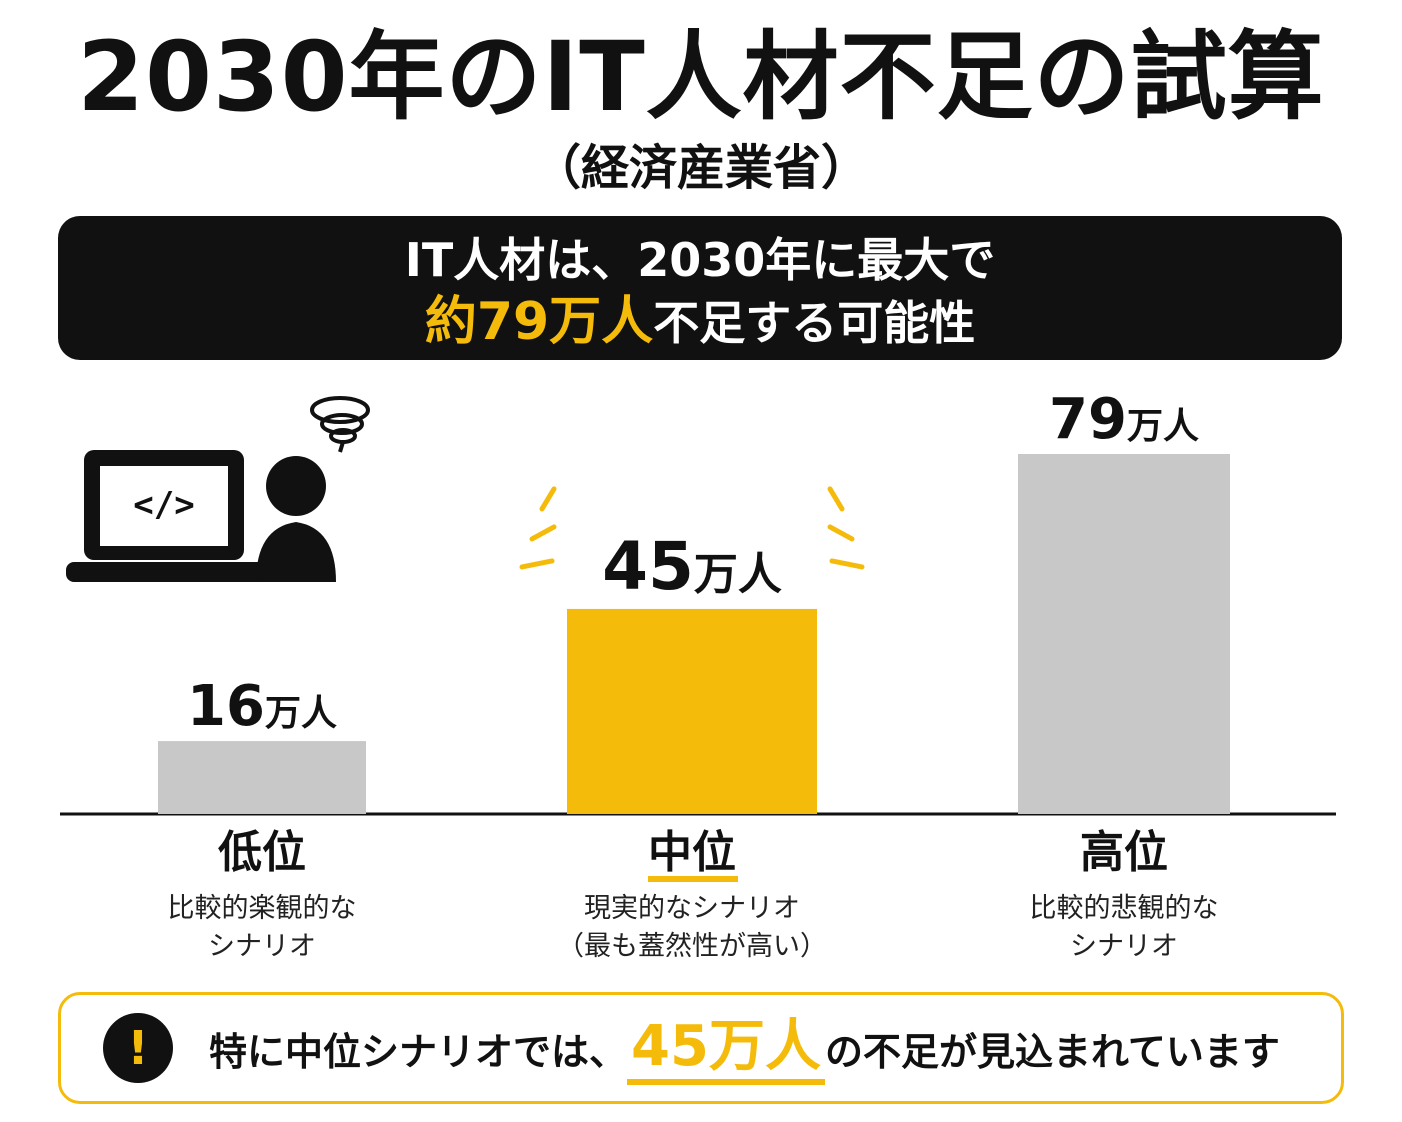 This screenshot has height=1122, width=1402. What do you see at coordinates (262, 852) in the screenshot?
I see `category-label-low: 低位` at bounding box center [262, 852].